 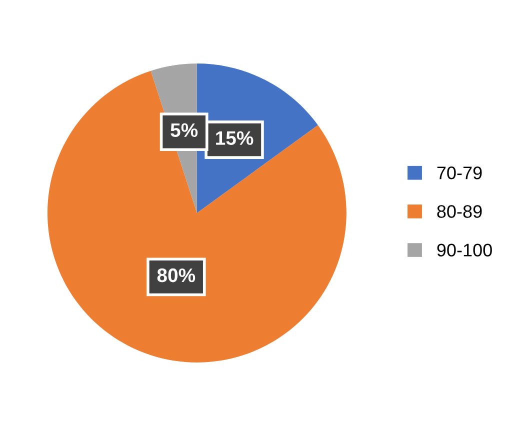 What do you see at coordinates (235, 138) in the screenshot?
I see `data-label: 15%` at bounding box center [235, 138].